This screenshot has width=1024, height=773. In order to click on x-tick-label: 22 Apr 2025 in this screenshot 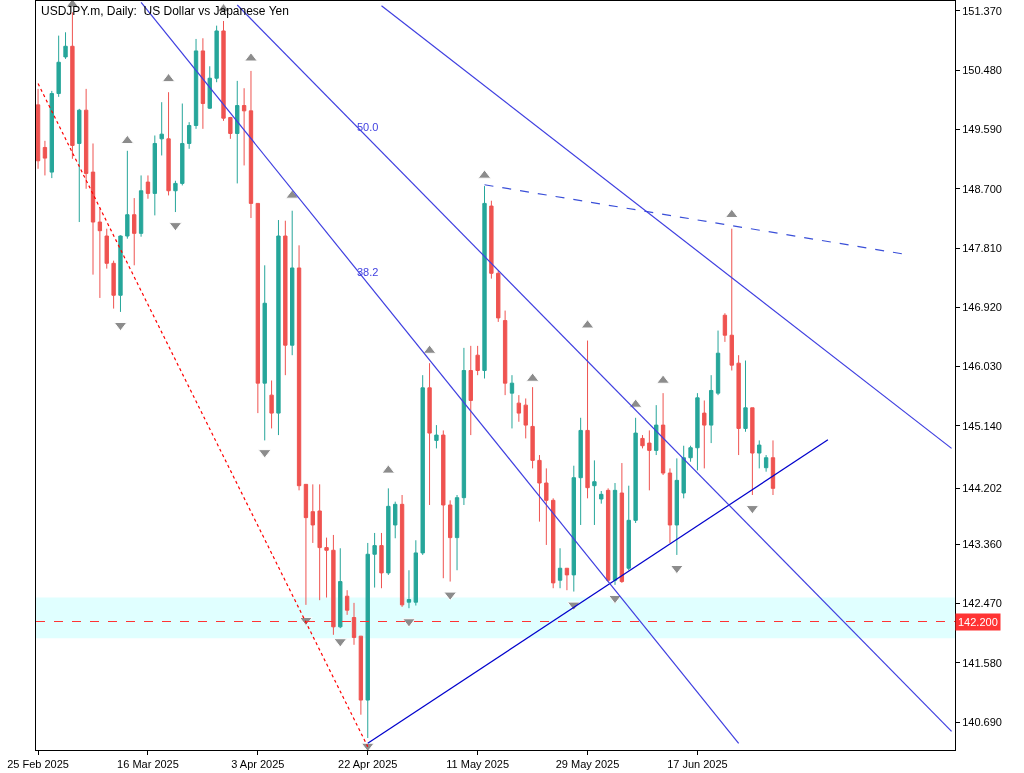, I will do `click(368, 764)`.